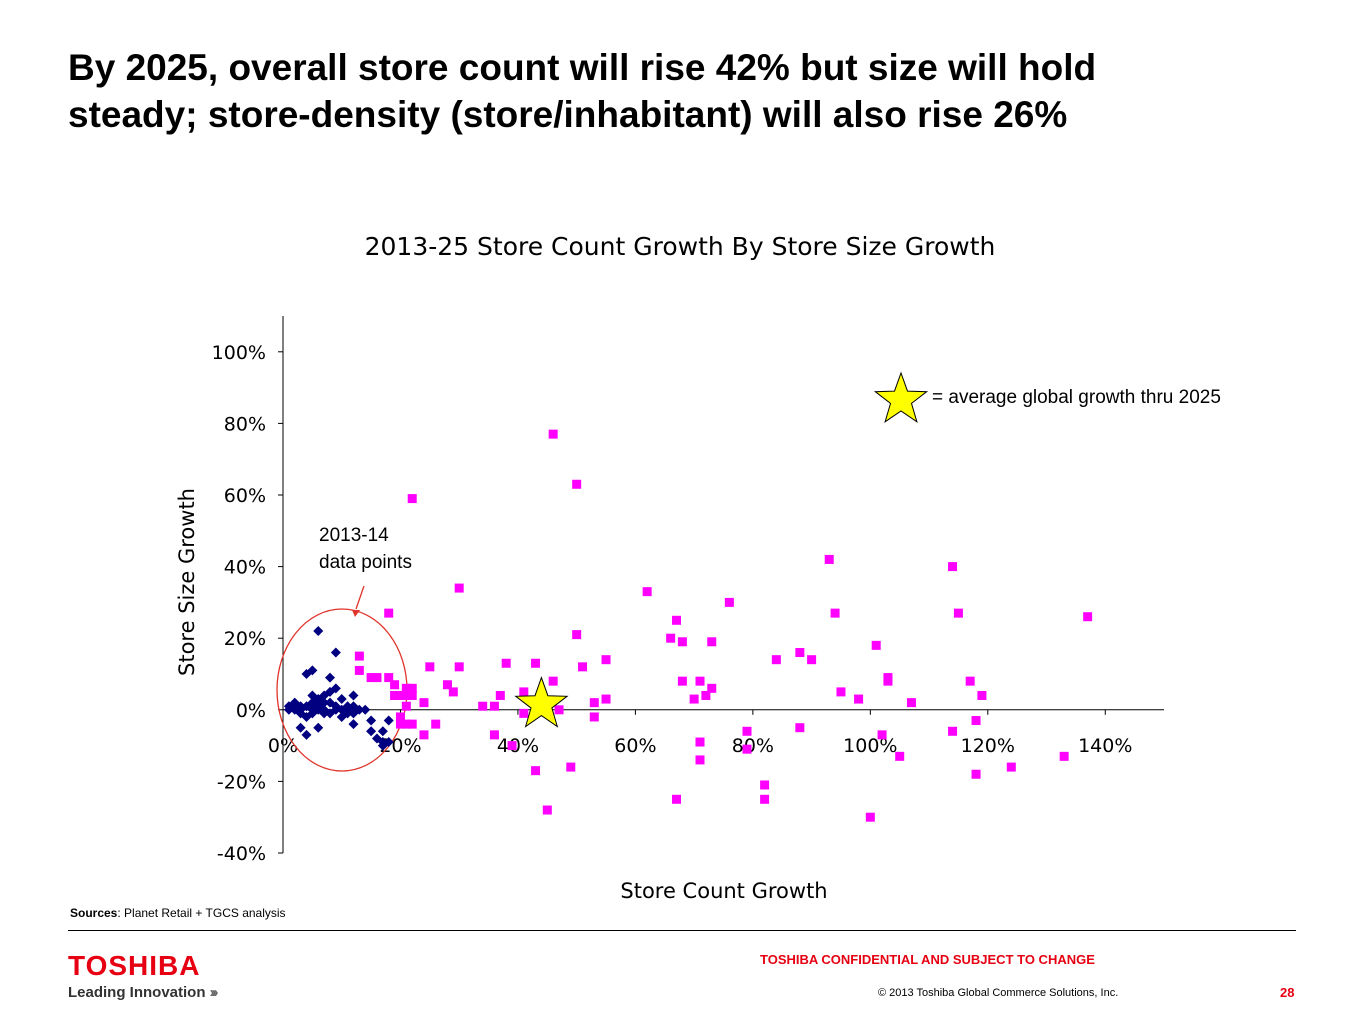  What do you see at coordinates (753, 746) in the screenshot?
I see `x-tick-label: 80%` at bounding box center [753, 746].